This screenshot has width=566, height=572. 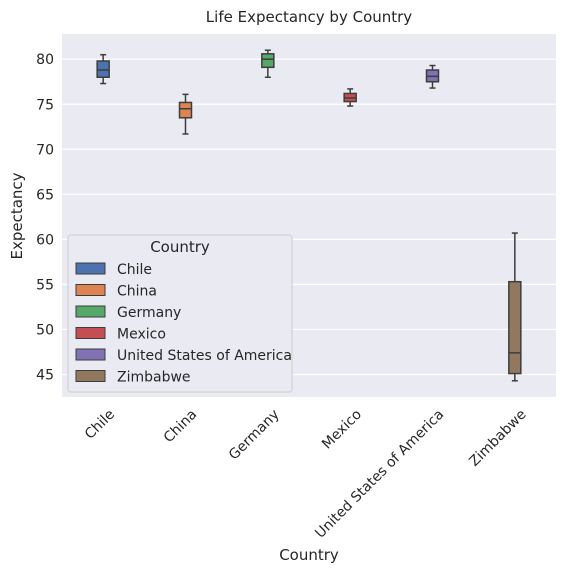 I want to click on box-zimbabwe, so click(x=515, y=307).